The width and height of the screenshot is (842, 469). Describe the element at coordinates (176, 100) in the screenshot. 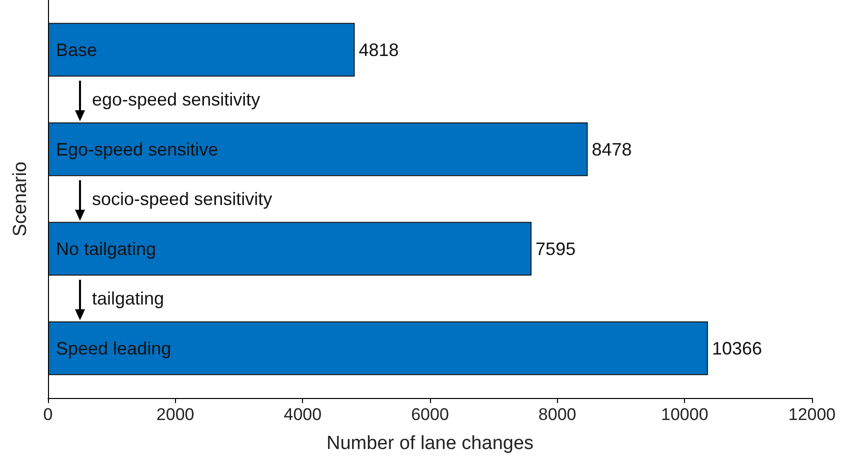

I see `annotation: ego-speed sensitivity` at that location.